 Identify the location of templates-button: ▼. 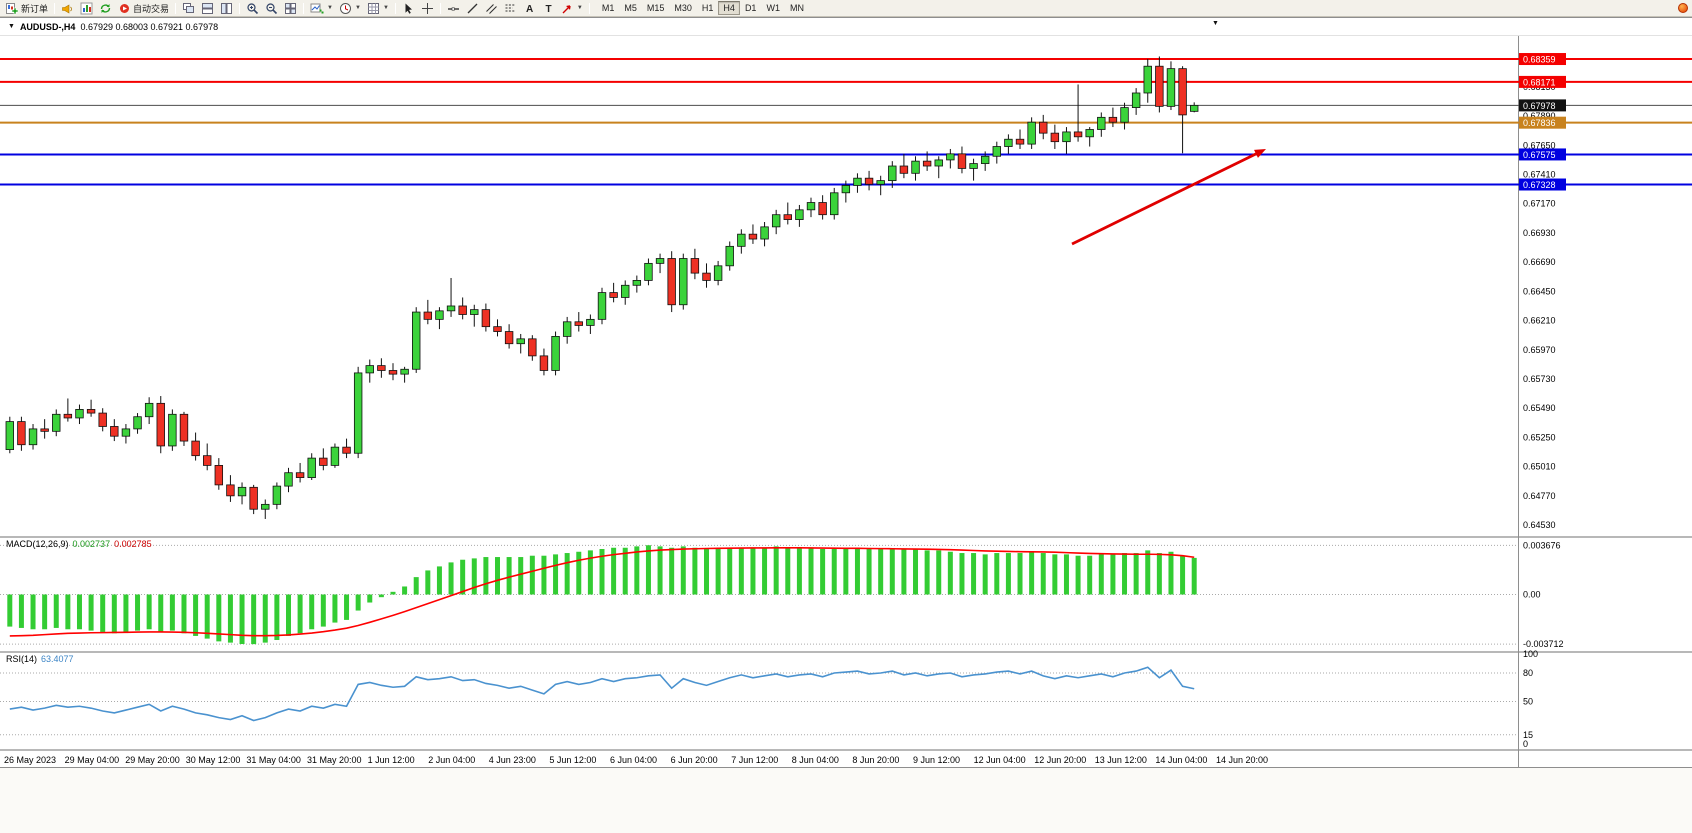
(378, 8).